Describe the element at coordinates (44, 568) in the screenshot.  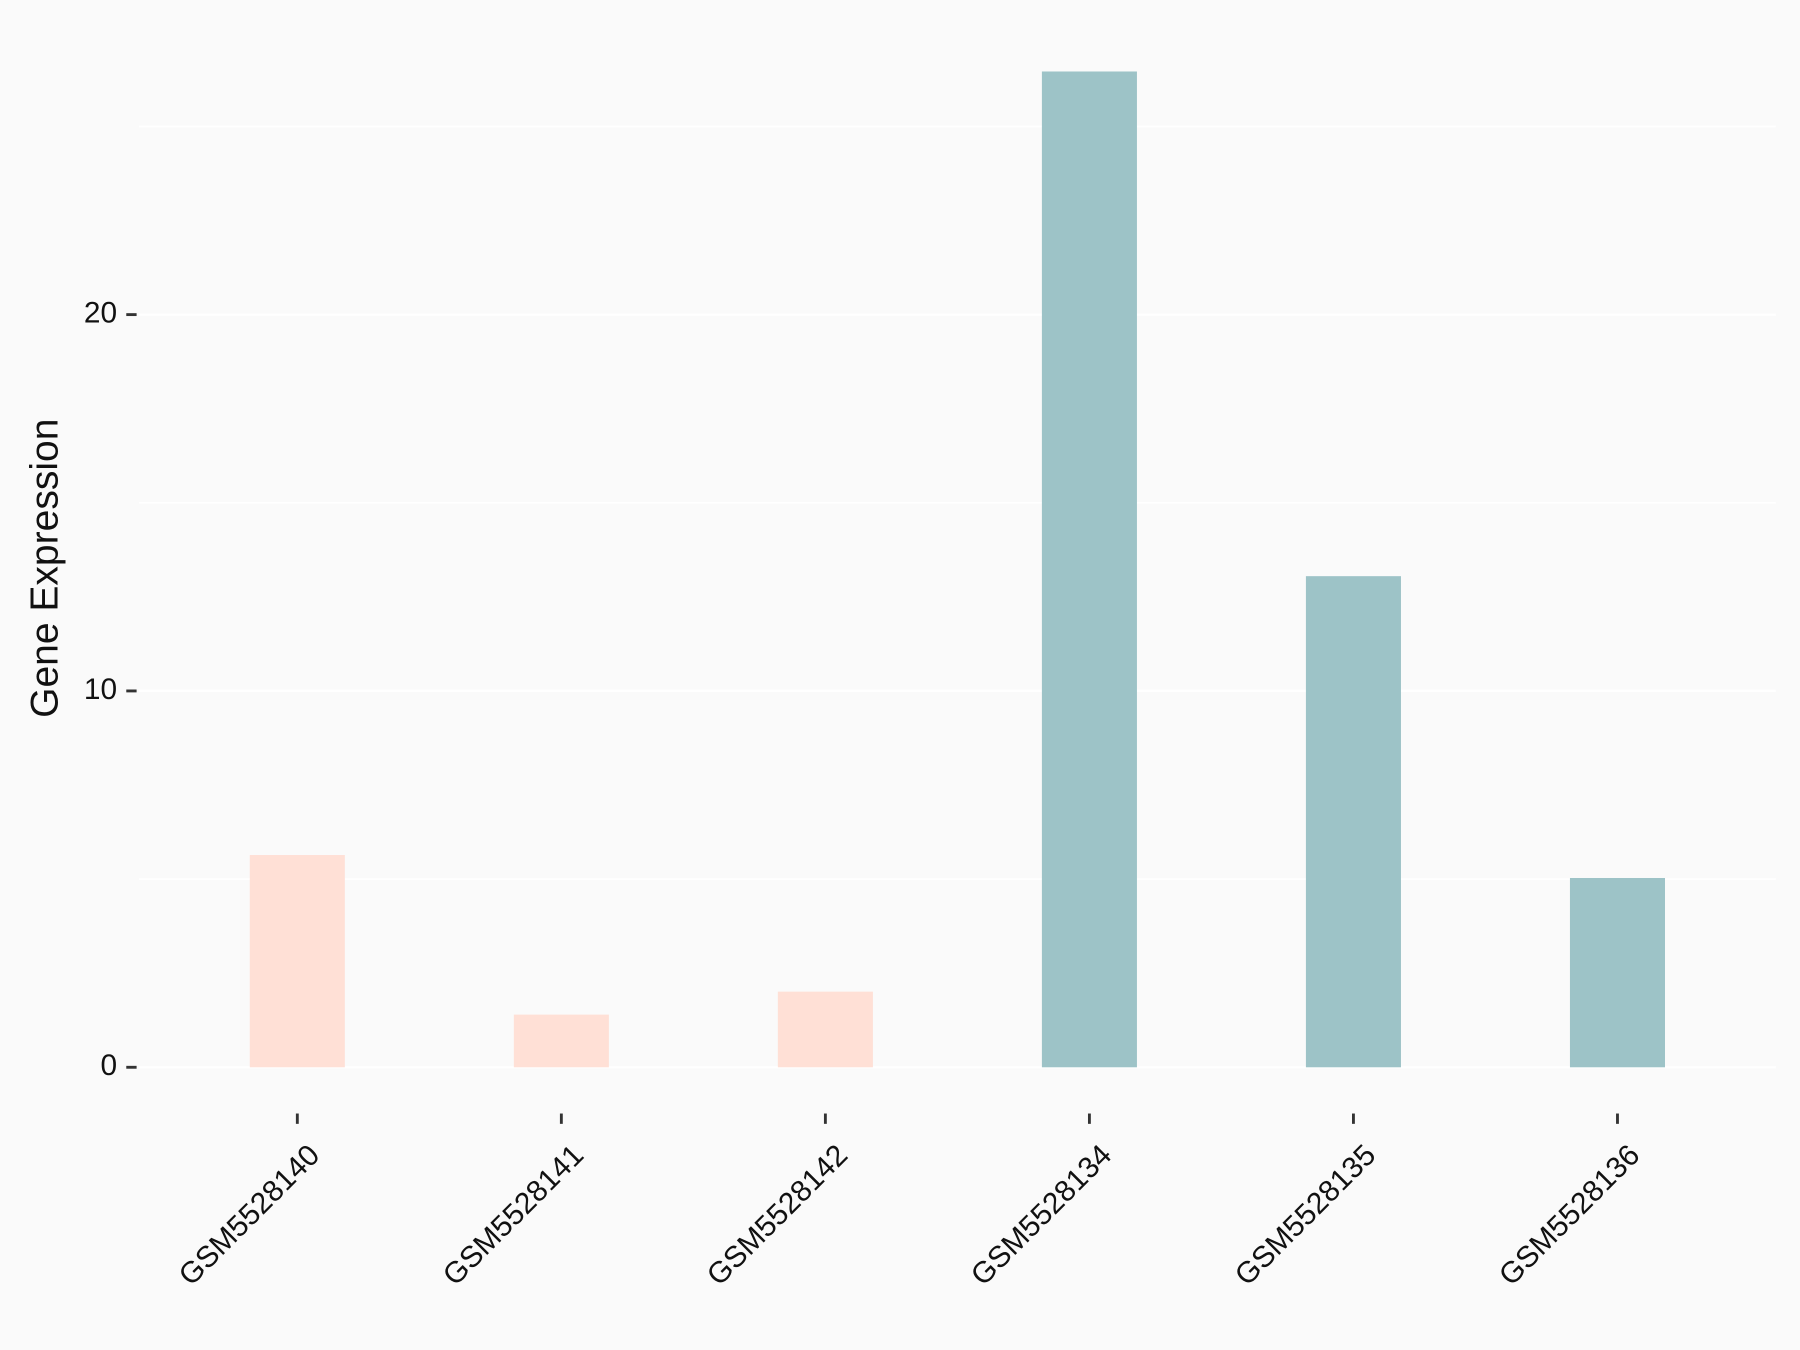
I see `y-axis-title: Gene Expression` at that location.